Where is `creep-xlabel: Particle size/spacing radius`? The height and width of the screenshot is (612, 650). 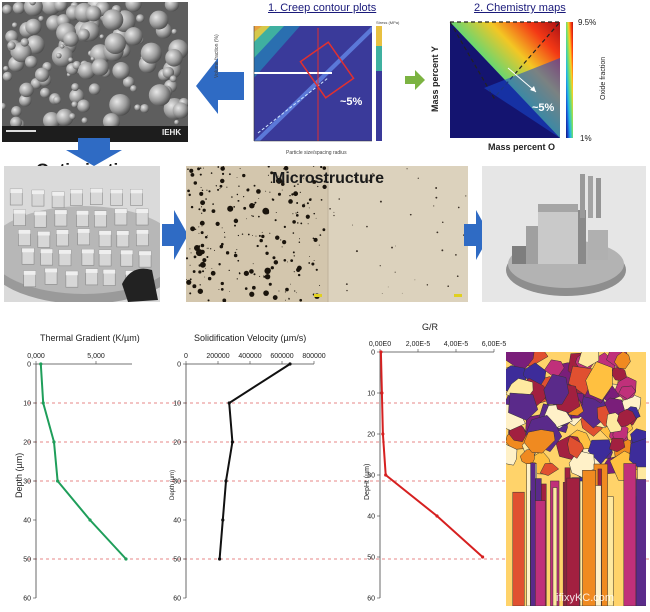 creep-xlabel: Particle size/spacing radius is located at coordinates (316, 153).